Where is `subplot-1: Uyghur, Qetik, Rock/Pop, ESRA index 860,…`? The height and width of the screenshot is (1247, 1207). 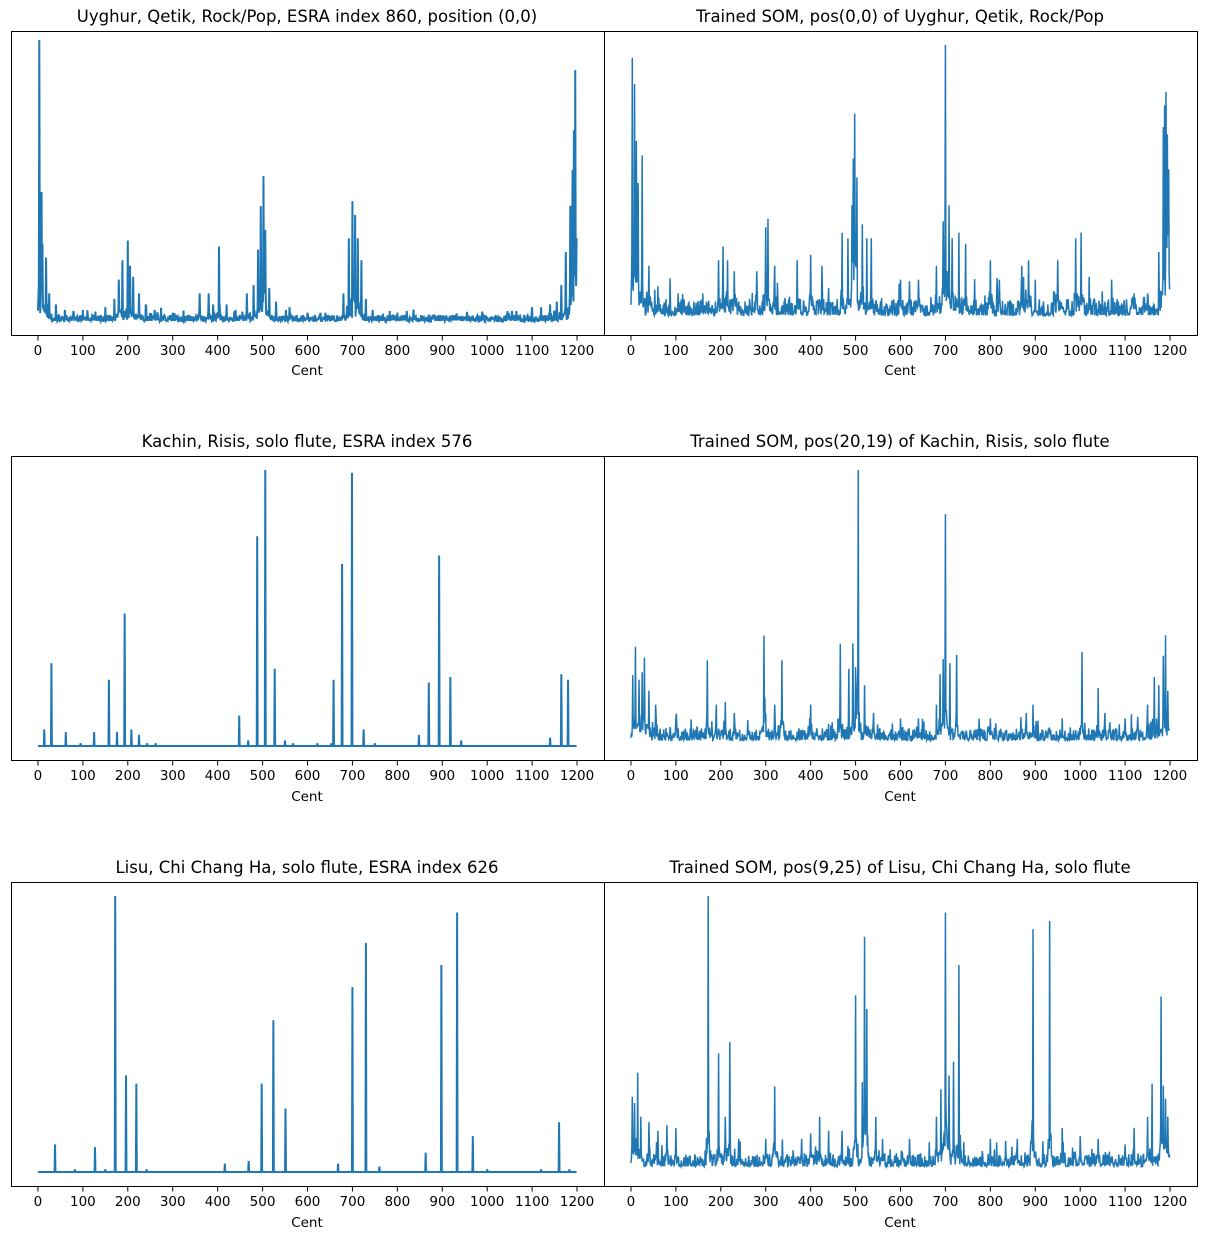 subplot-1: Uyghur, Qetik, Rock/Pop, ESRA index 860,… is located at coordinates (308, 193).